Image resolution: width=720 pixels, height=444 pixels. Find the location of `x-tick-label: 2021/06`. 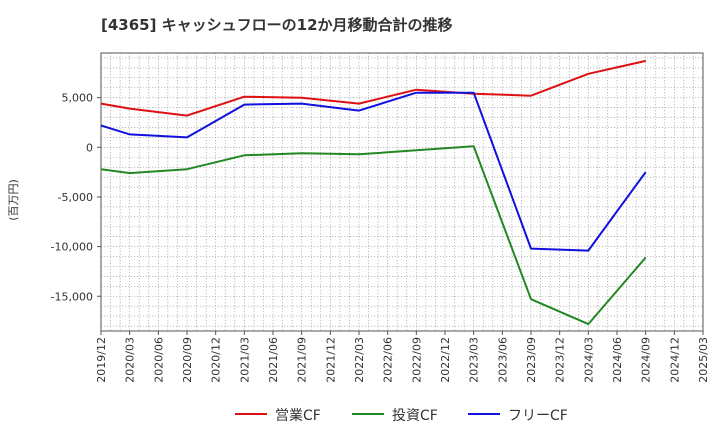

x-tick-label: 2021/06 is located at coordinates (273, 360).